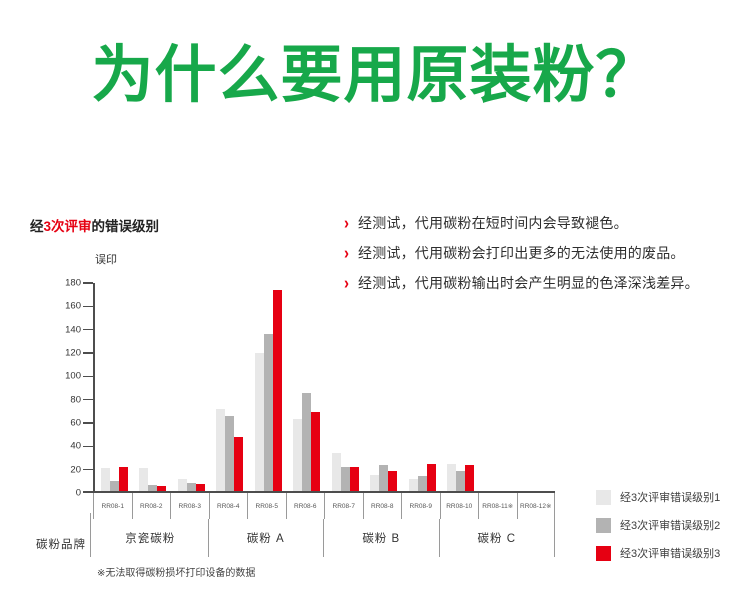 This screenshot has height=613, width=750. I want to click on bar-经3次评审错误级别2-RR08-9, so click(422, 483).